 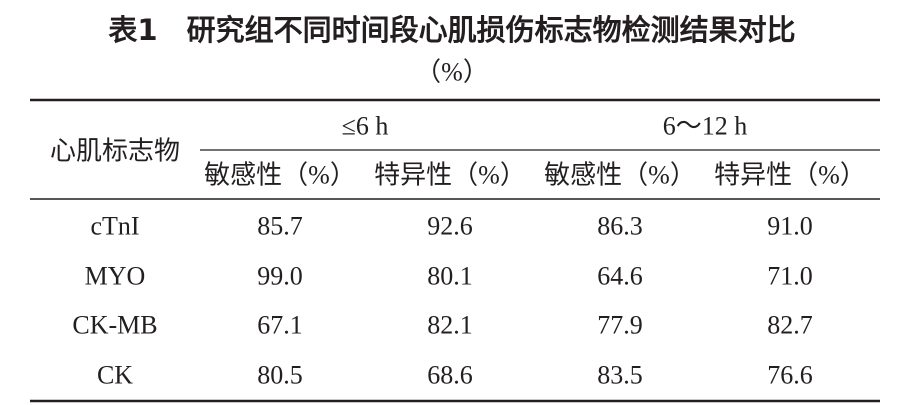 I want to click on table-cell: 92.6, so click(x=450, y=226).